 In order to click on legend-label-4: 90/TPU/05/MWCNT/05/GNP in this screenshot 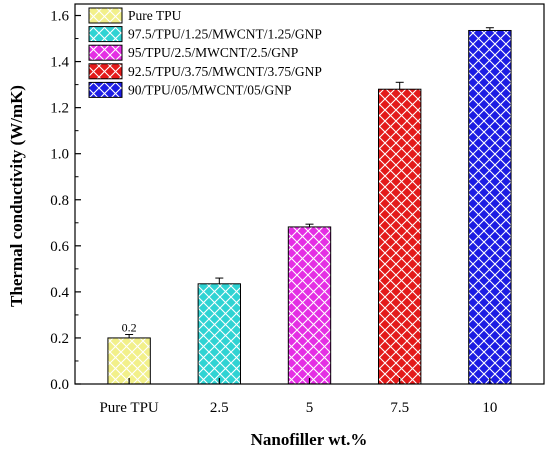, I will do `click(210, 89)`.